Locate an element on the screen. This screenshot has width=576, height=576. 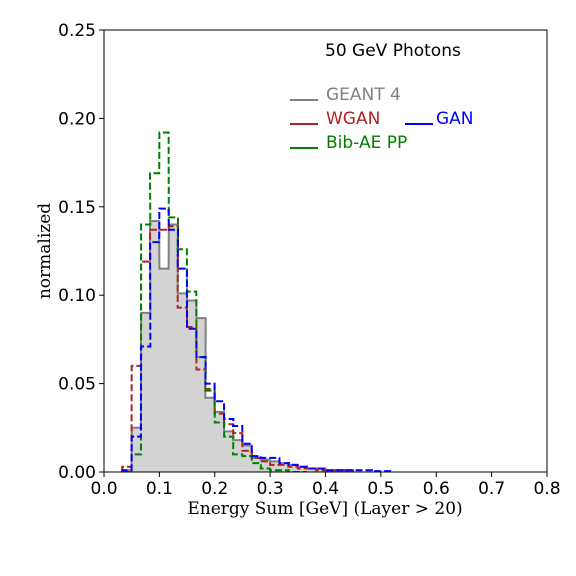
x-axis-label: Energy Sum [GeV] (Layer > 20) is located at coordinates (324, 509).